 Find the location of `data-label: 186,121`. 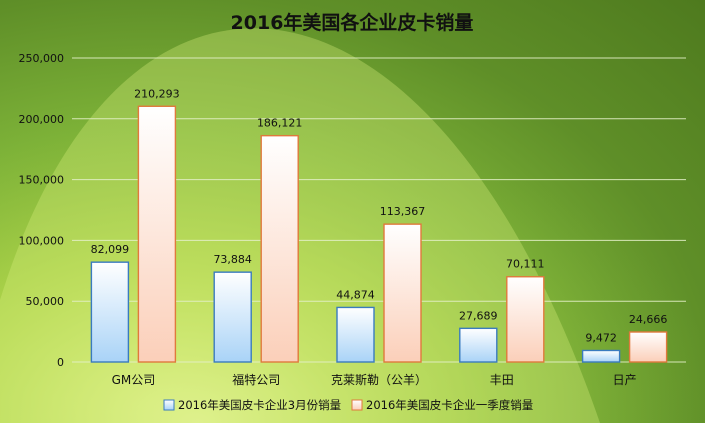

data-label: 186,121 is located at coordinates (280, 123).